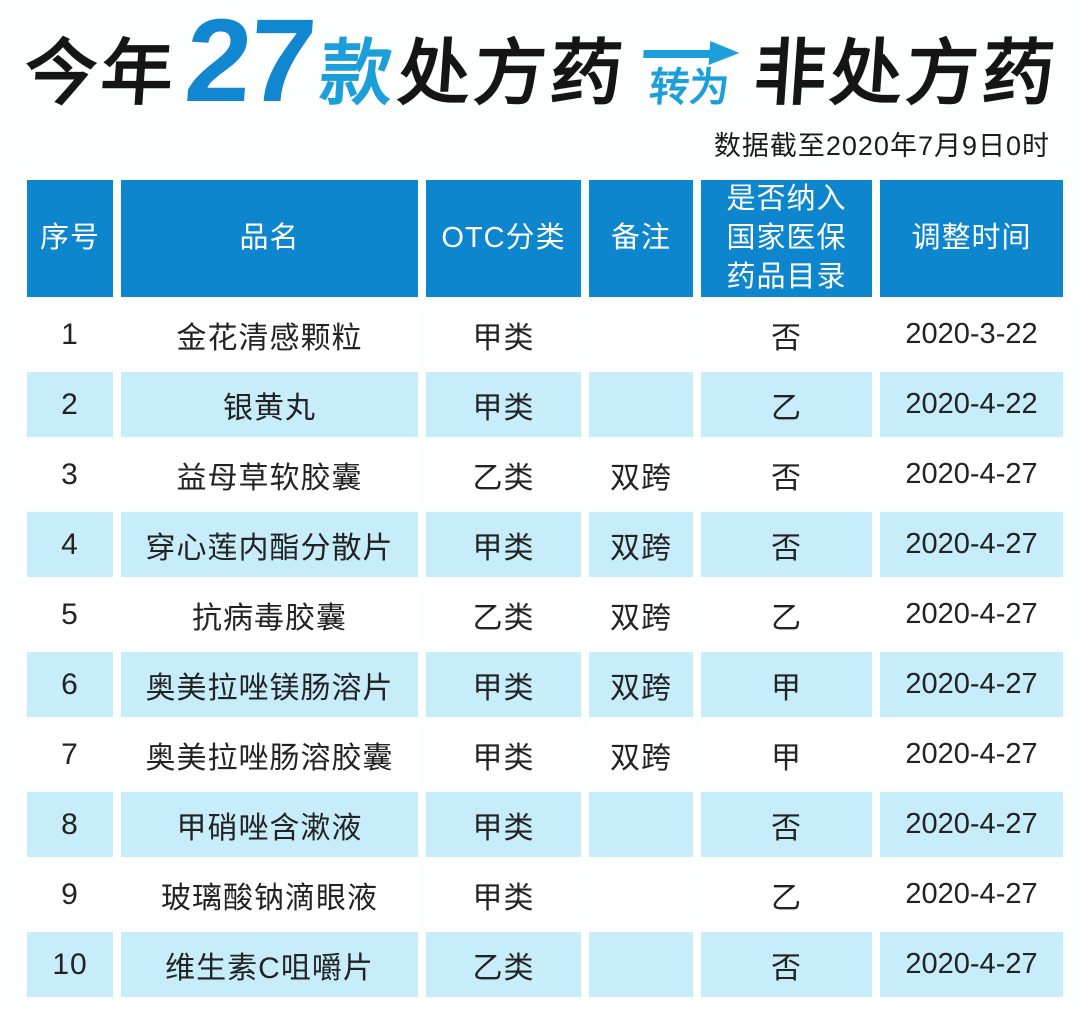 The width and height of the screenshot is (1080, 1012). Describe the element at coordinates (101, 74) in the screenshot. I see `title-prefix: 今年` at that location.